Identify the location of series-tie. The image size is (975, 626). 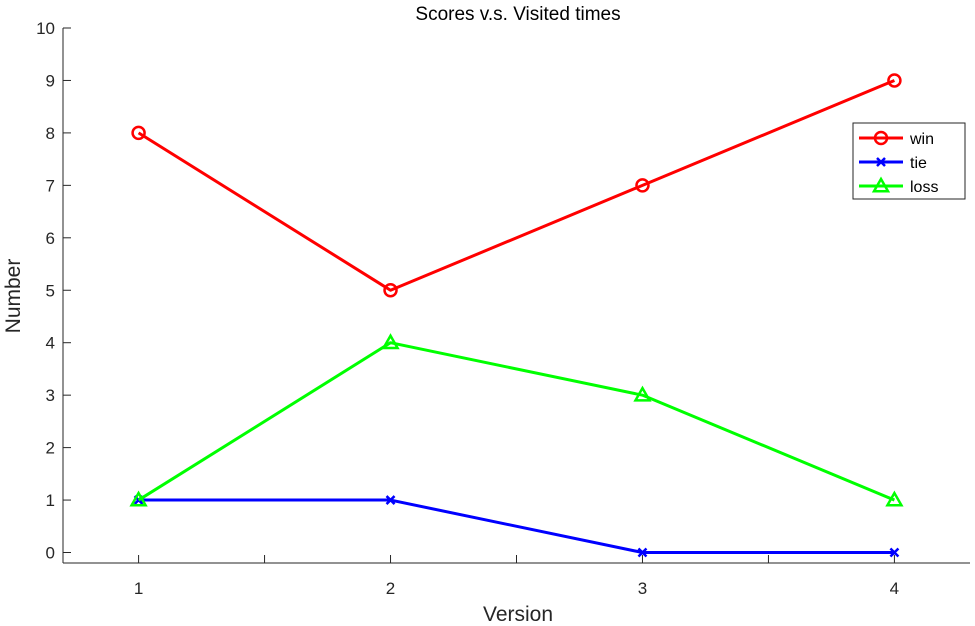
(516, 526).